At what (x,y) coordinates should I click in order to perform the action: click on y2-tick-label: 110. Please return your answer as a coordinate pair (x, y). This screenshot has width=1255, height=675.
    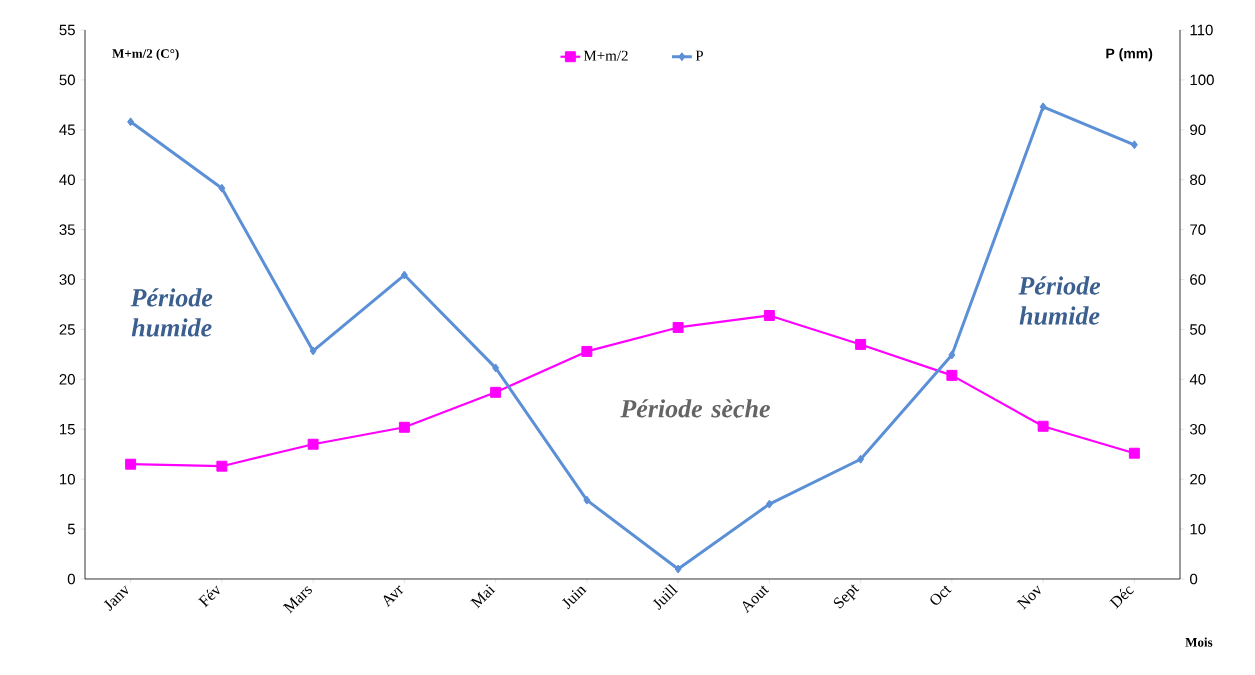
    Looking at the image, I should click on (1201, 30).